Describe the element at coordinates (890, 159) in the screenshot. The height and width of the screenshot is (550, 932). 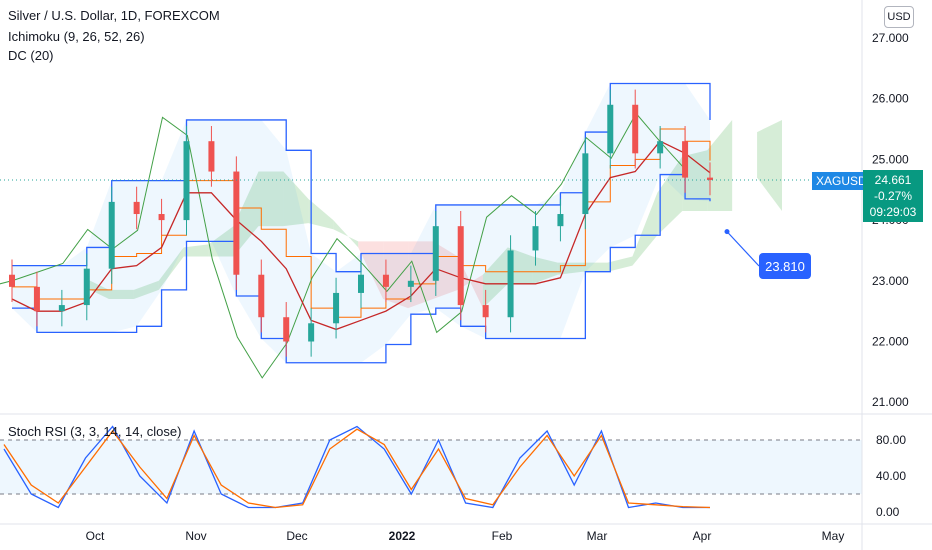
I see `price-tick-label: 25.000` at that location.